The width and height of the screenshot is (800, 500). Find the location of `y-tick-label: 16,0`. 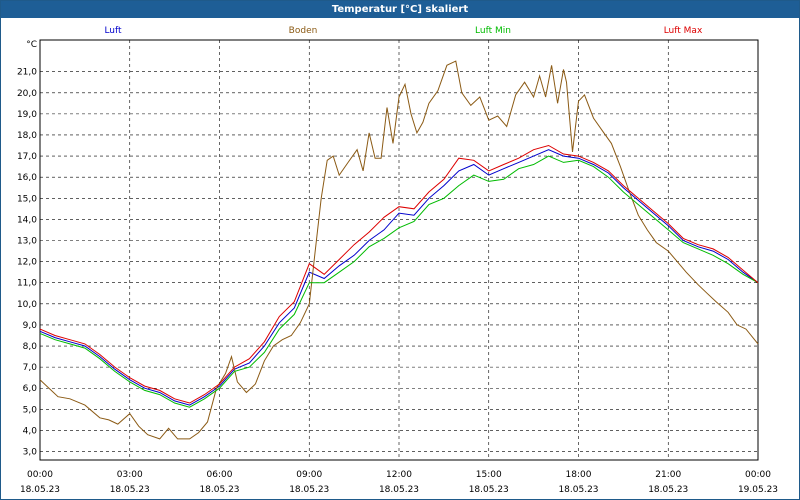

y-tick-label: 16,0 is located at coordinates (27, 178).